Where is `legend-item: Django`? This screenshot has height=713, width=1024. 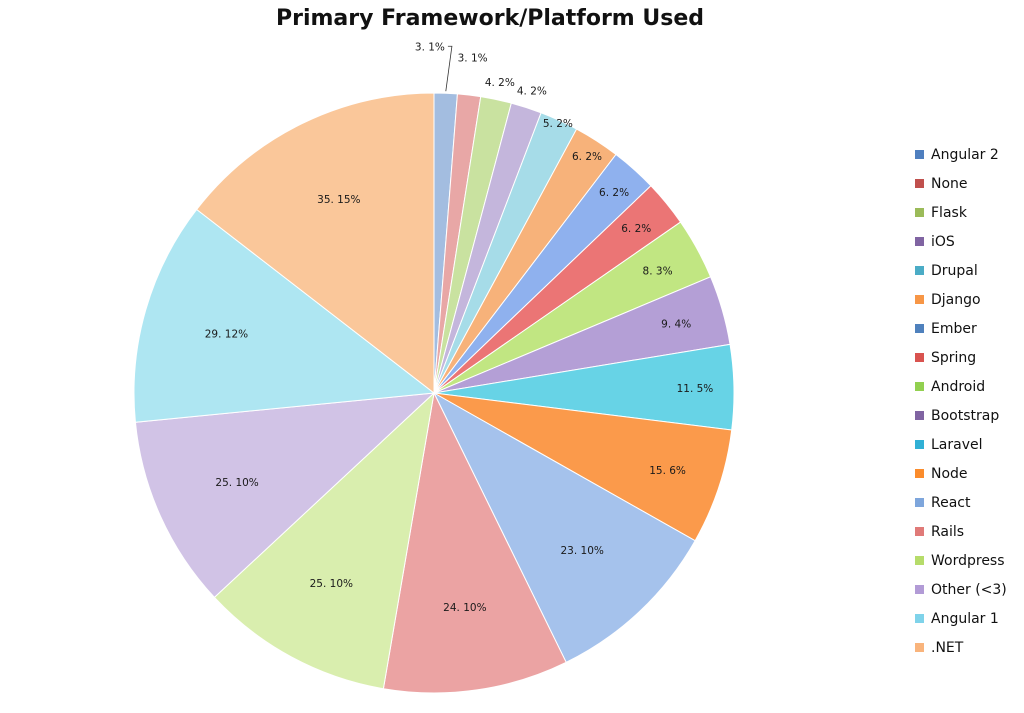
legend-item: Django is located at coordinates (961, 299).